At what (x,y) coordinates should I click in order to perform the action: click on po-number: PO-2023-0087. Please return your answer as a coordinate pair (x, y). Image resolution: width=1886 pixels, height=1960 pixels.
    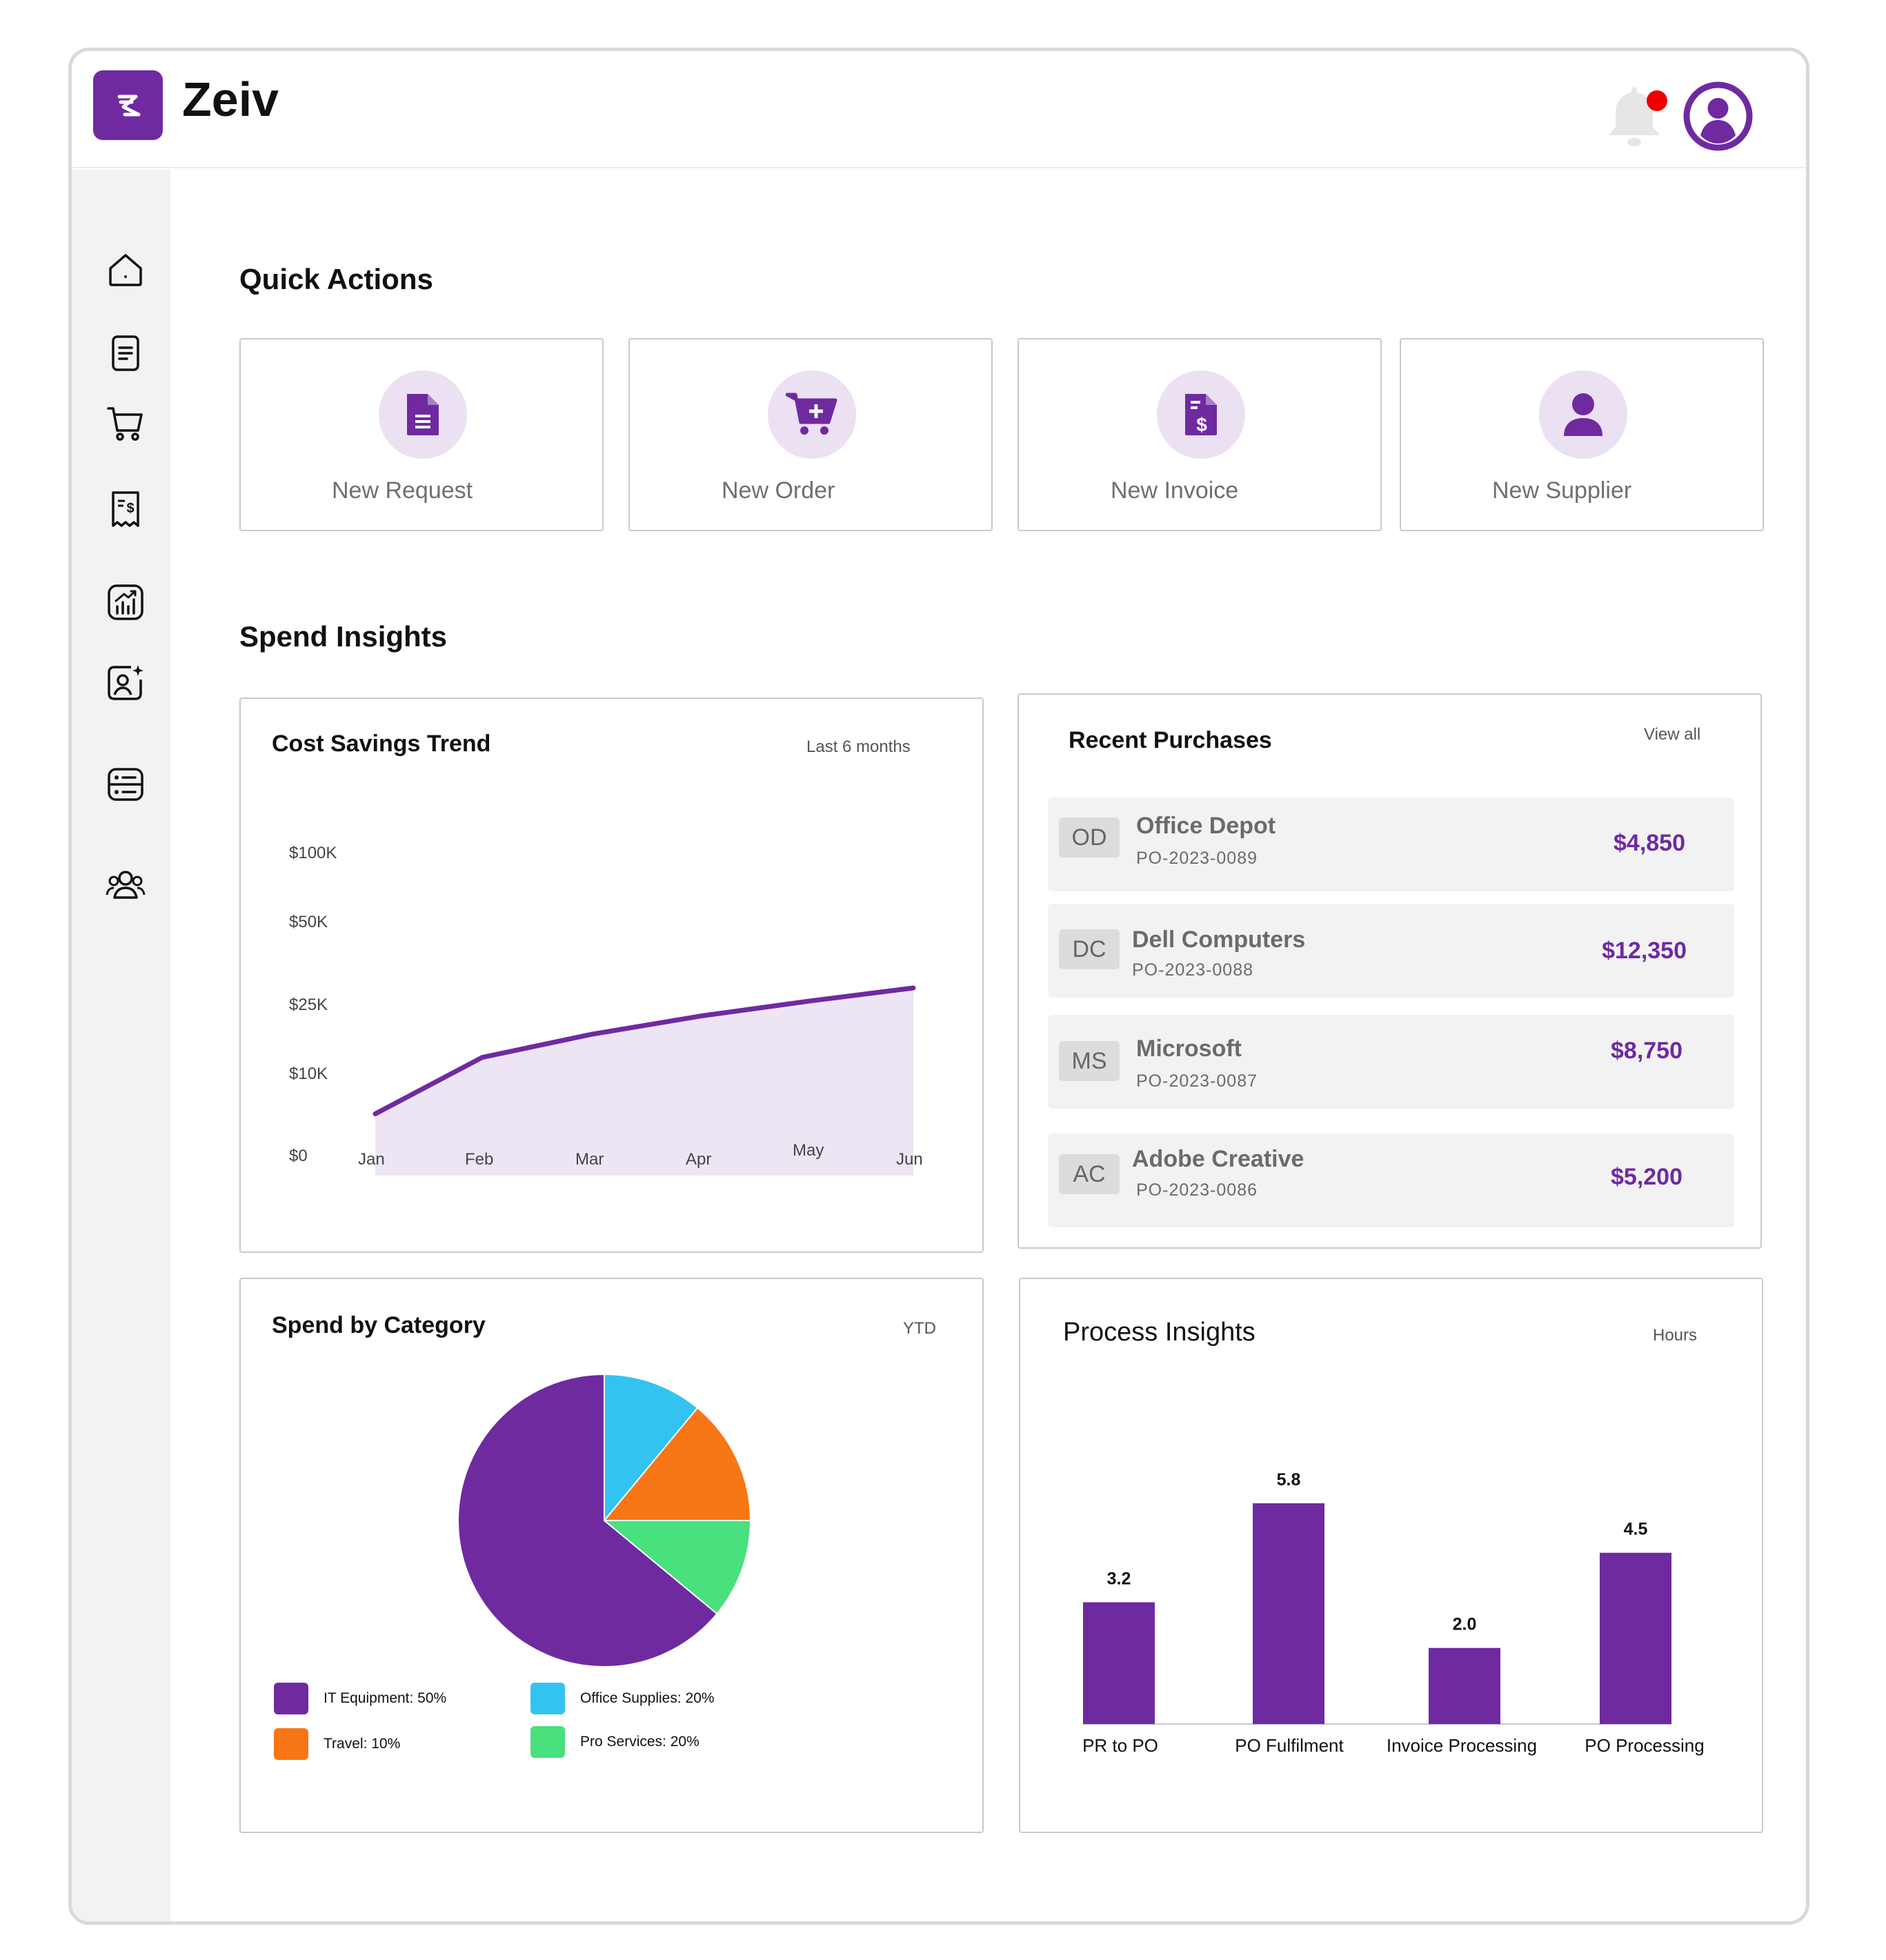
    Looking at the image, I should click on (1197, 1081).